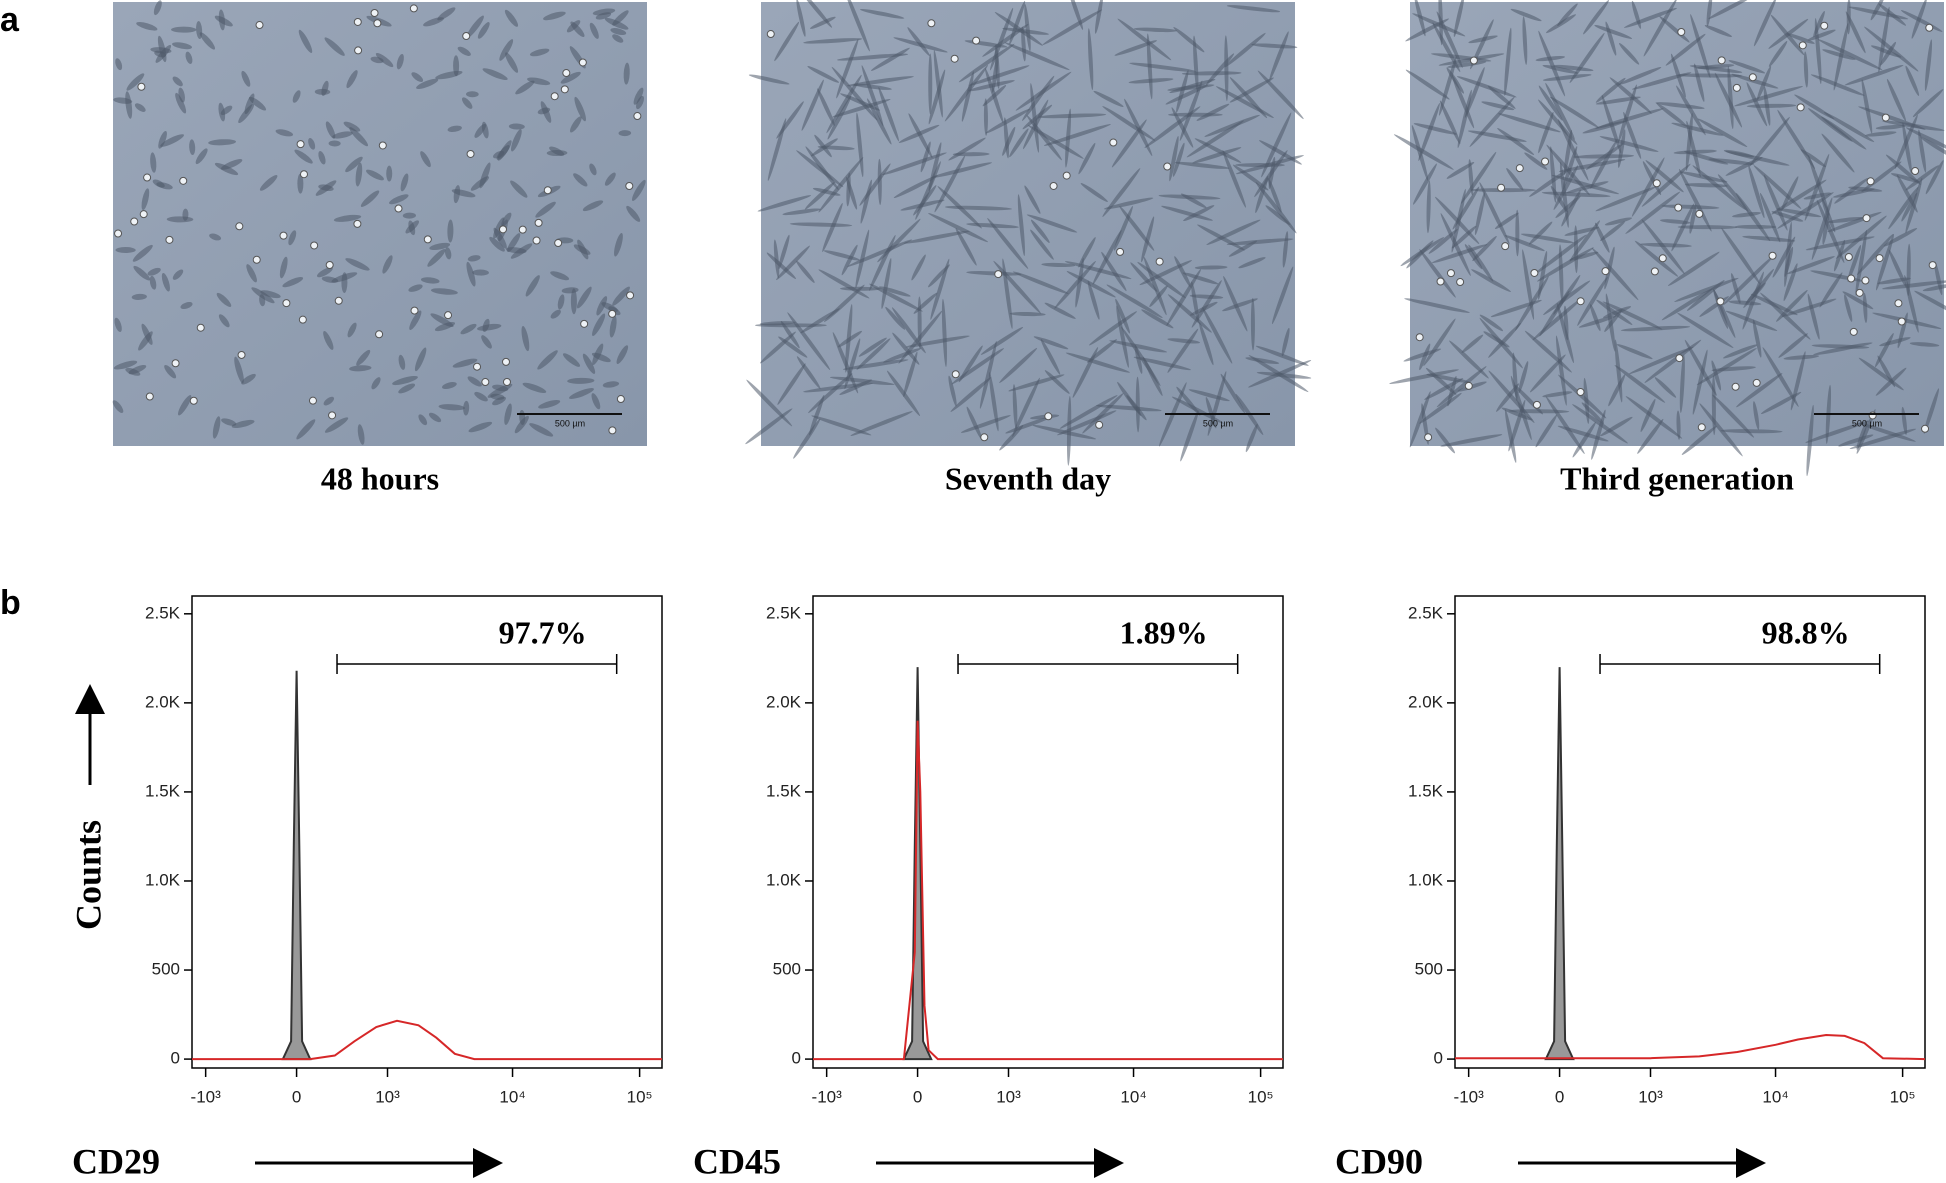 This screenshot has width=1946, height=1183. Describe the element at coordinates (1677, 478) in the screenshot. I see `image-caption: Third generation` at that location.